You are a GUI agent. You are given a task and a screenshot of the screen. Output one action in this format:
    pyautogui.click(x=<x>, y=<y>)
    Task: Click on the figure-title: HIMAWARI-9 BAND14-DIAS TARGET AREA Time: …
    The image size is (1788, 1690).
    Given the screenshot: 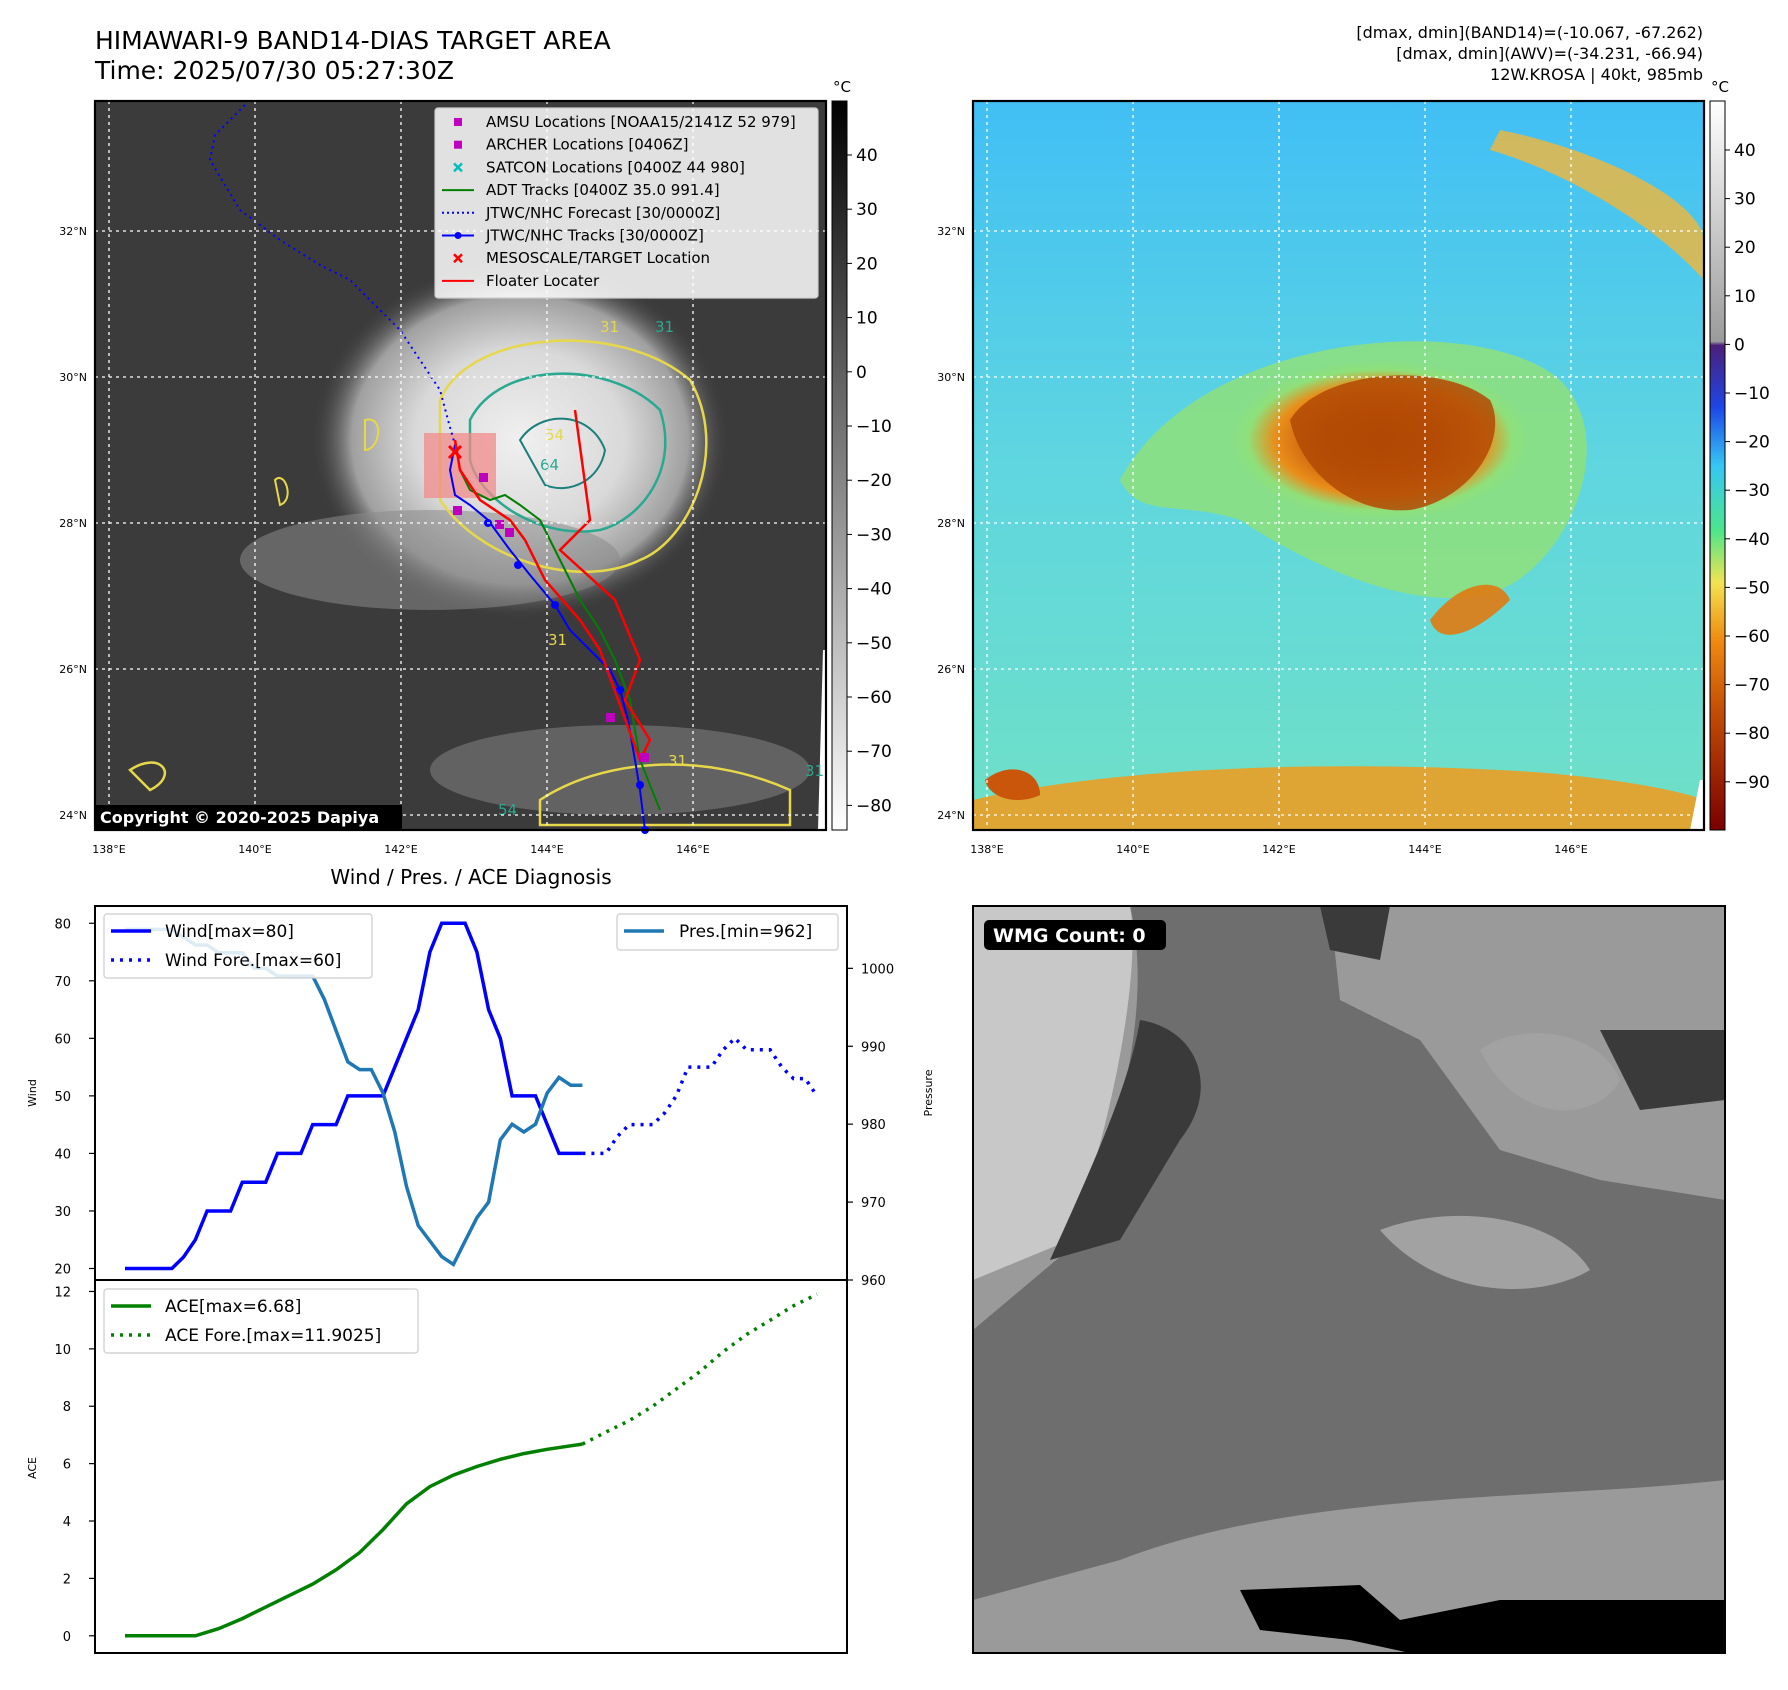 What is the action you would take?
    pyautogui.click(x=353, y=56)
    